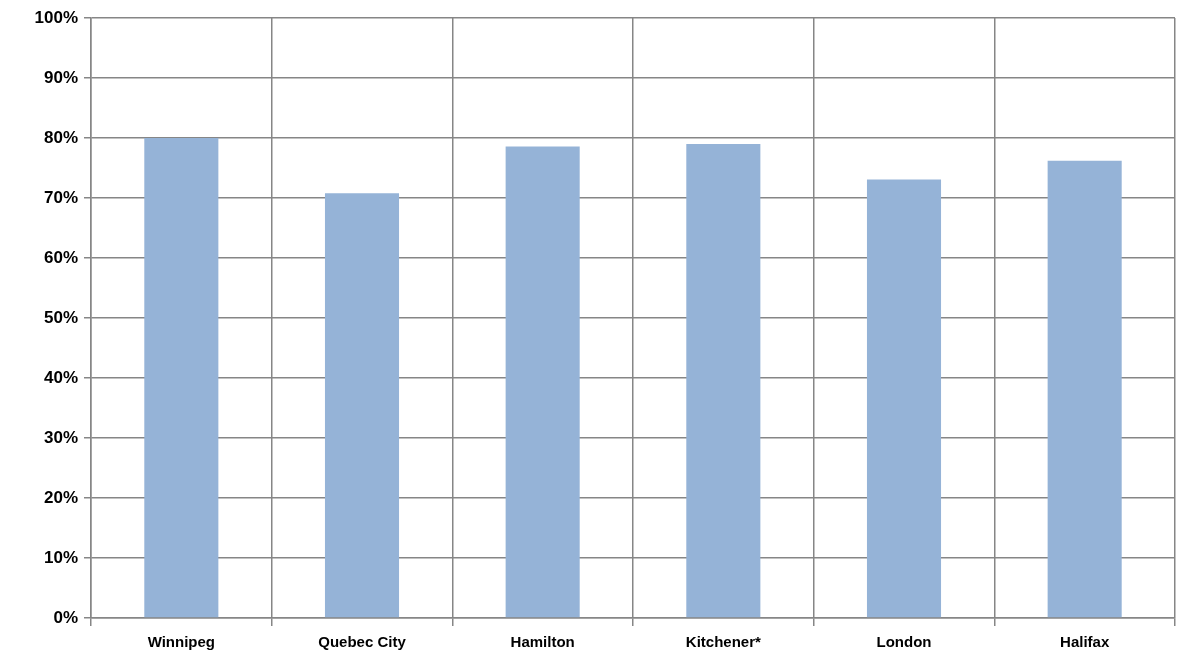  What do you see at coordinates (1085, 642) in the screenshot?
I see `x-tick-label: Halifax` at bounding box center [1085, 642].